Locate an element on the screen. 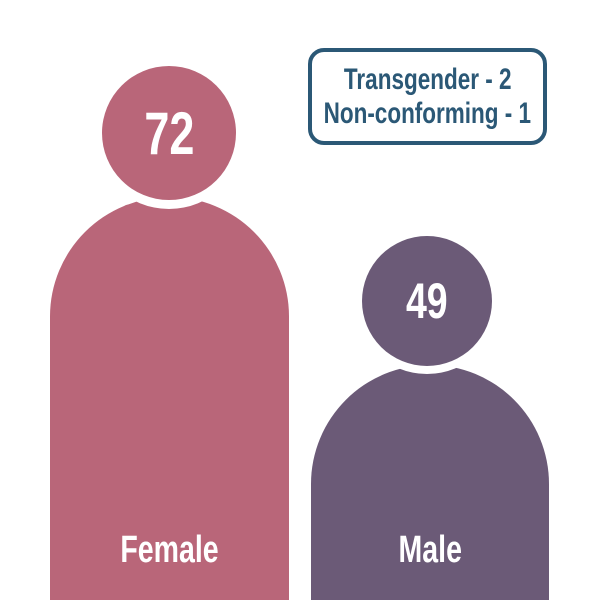 The width and height of the screenshot is (600, 600). legend-line-transgender: Transgender - 2 is located at coordinates (427, 80).